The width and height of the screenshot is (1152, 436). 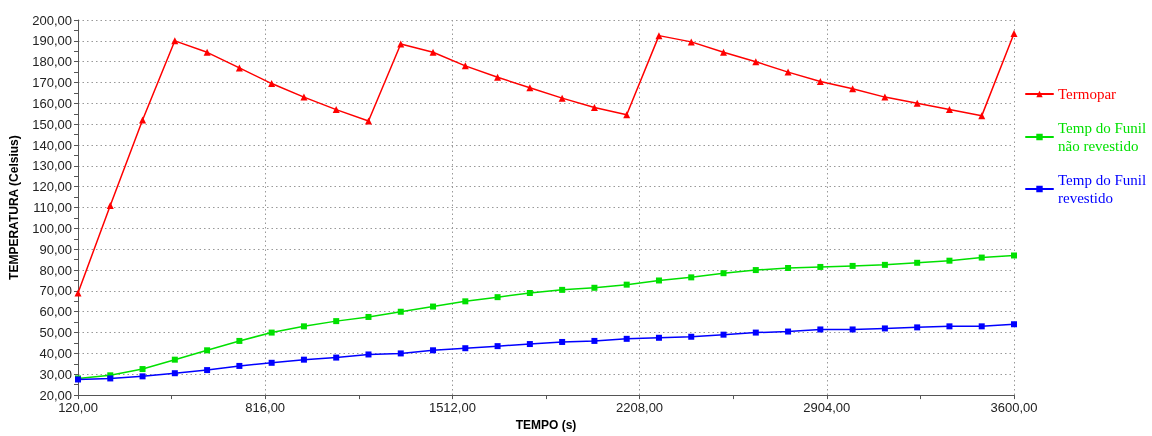 What do you see at coordinates (265, 408) in the screenshot?
I see `x-tick-label: 816,00` at bounding box center [265, 408].